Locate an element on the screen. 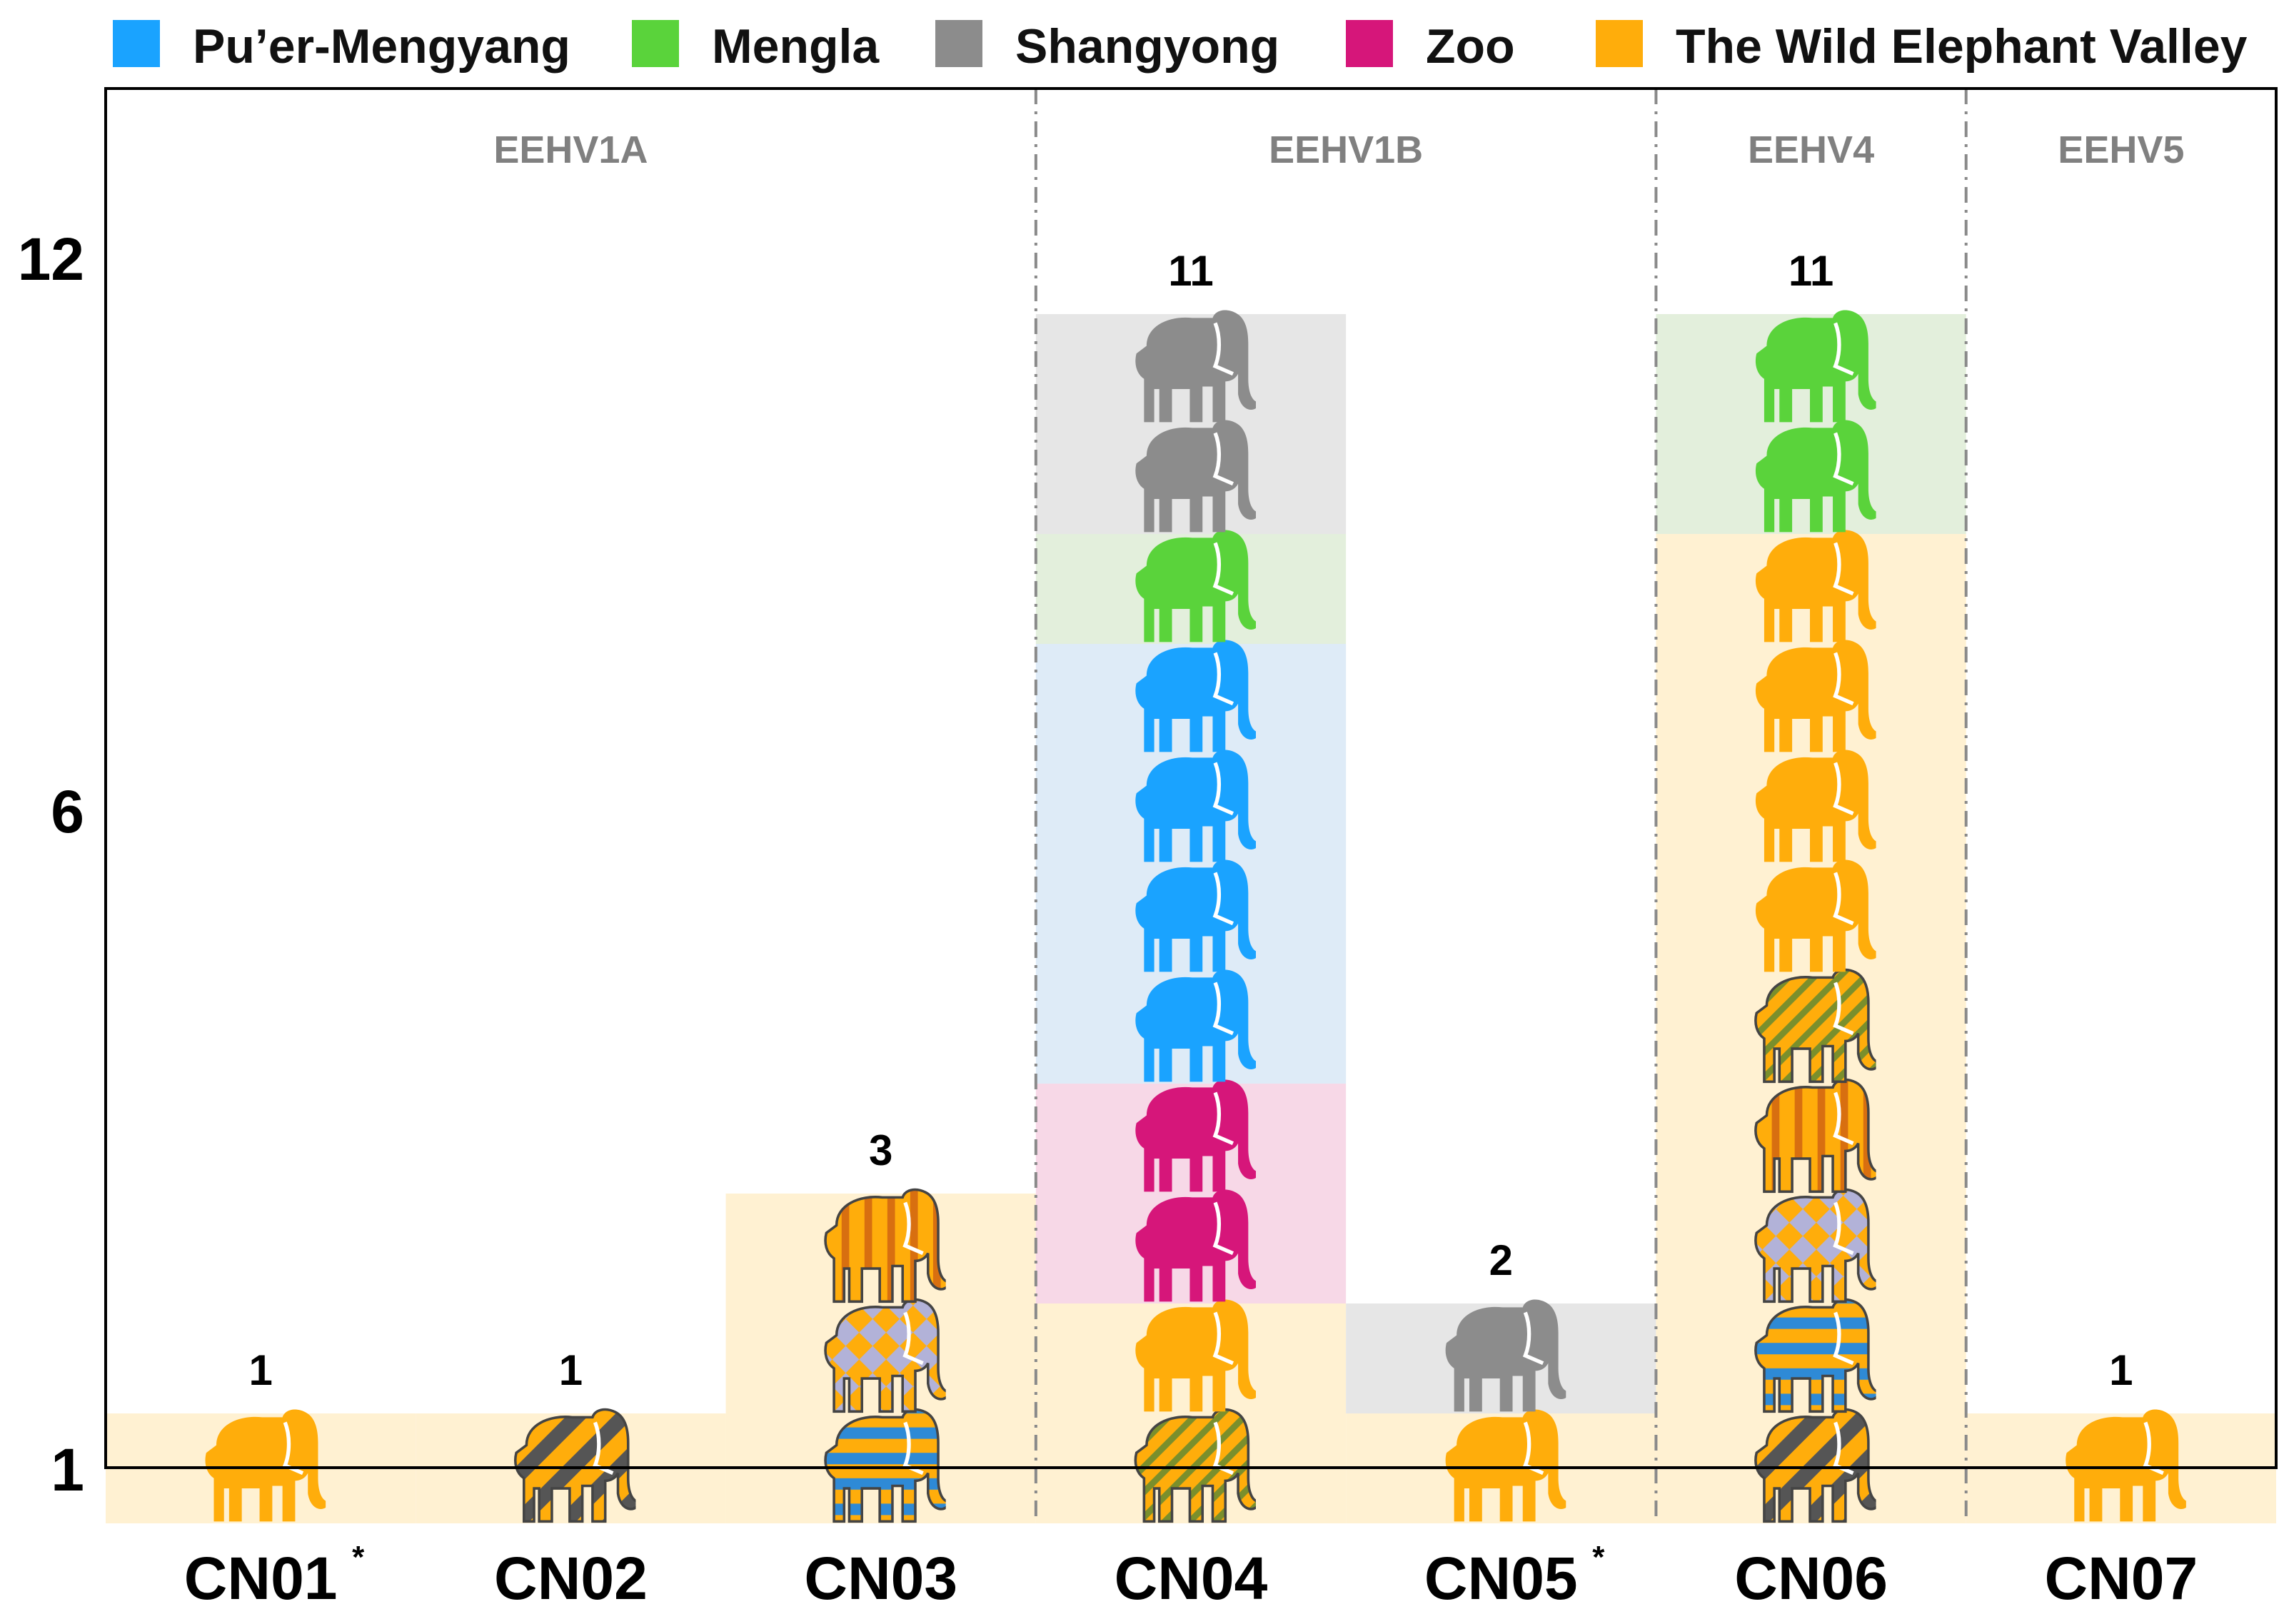 Image resolution: width=2289 pixels, height=1624 pixels. x-tick-label: CN01 is located at coordinates (261, 1579).